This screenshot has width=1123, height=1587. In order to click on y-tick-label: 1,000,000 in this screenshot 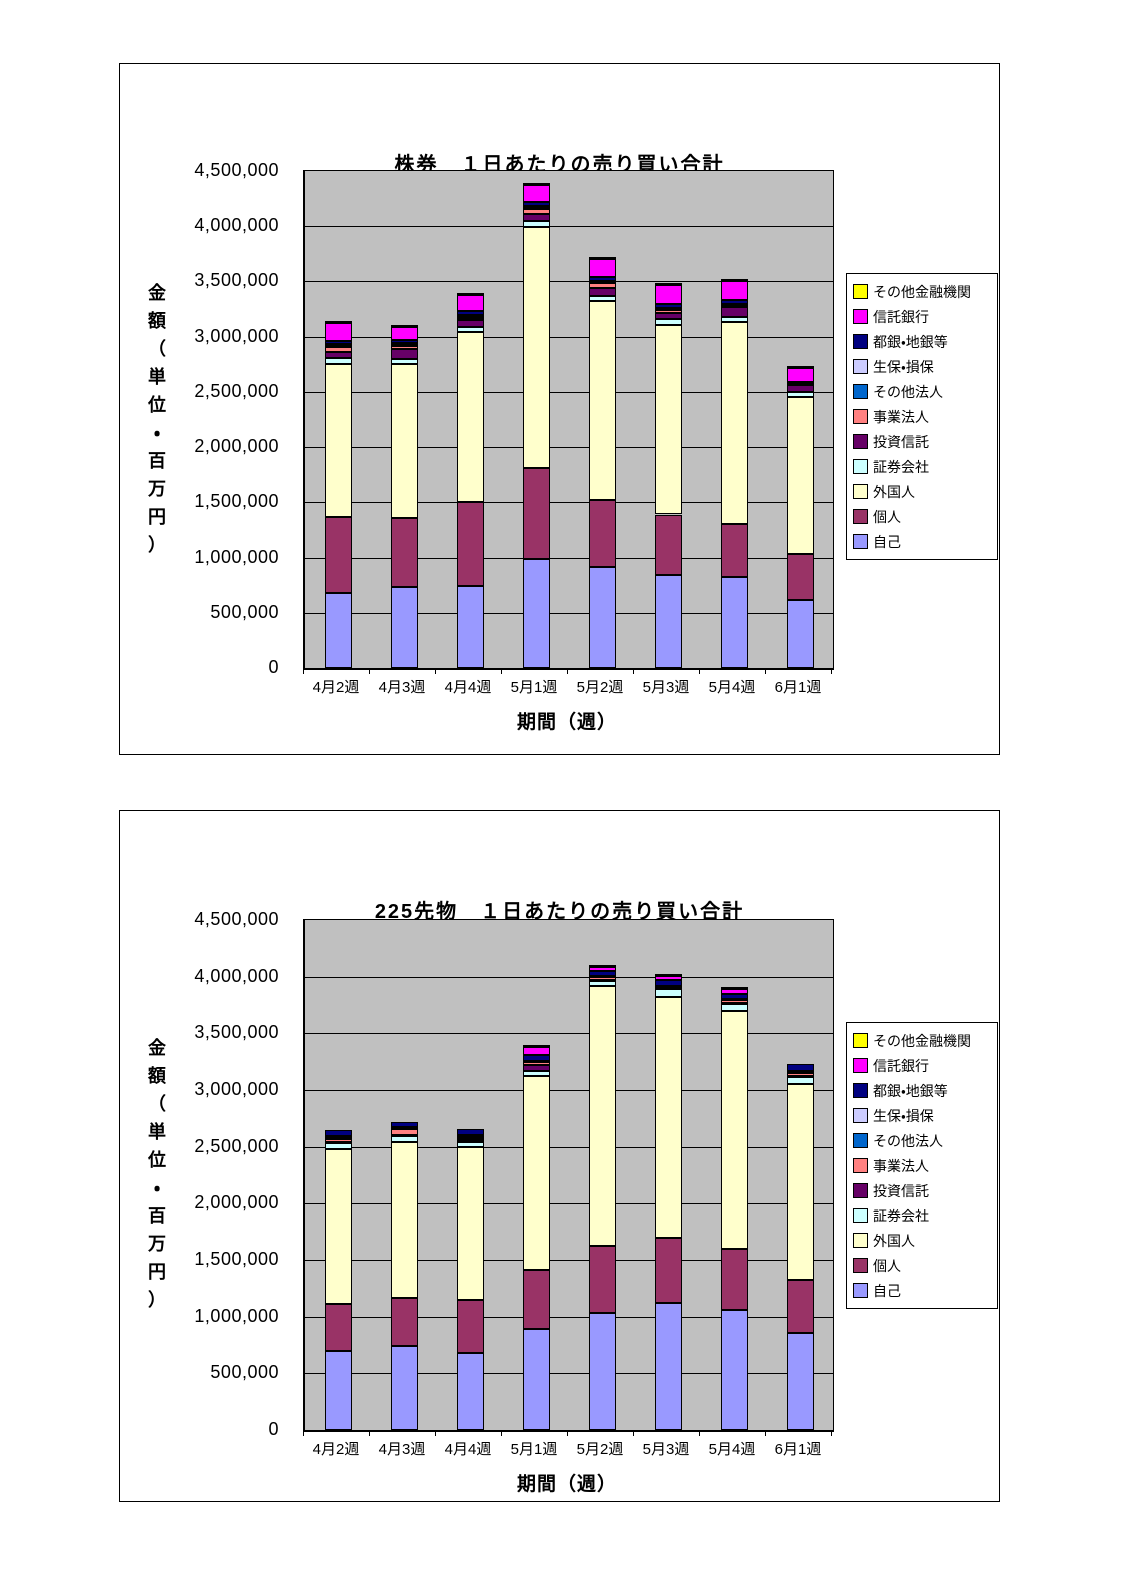, I will do `click(236, 556)`.